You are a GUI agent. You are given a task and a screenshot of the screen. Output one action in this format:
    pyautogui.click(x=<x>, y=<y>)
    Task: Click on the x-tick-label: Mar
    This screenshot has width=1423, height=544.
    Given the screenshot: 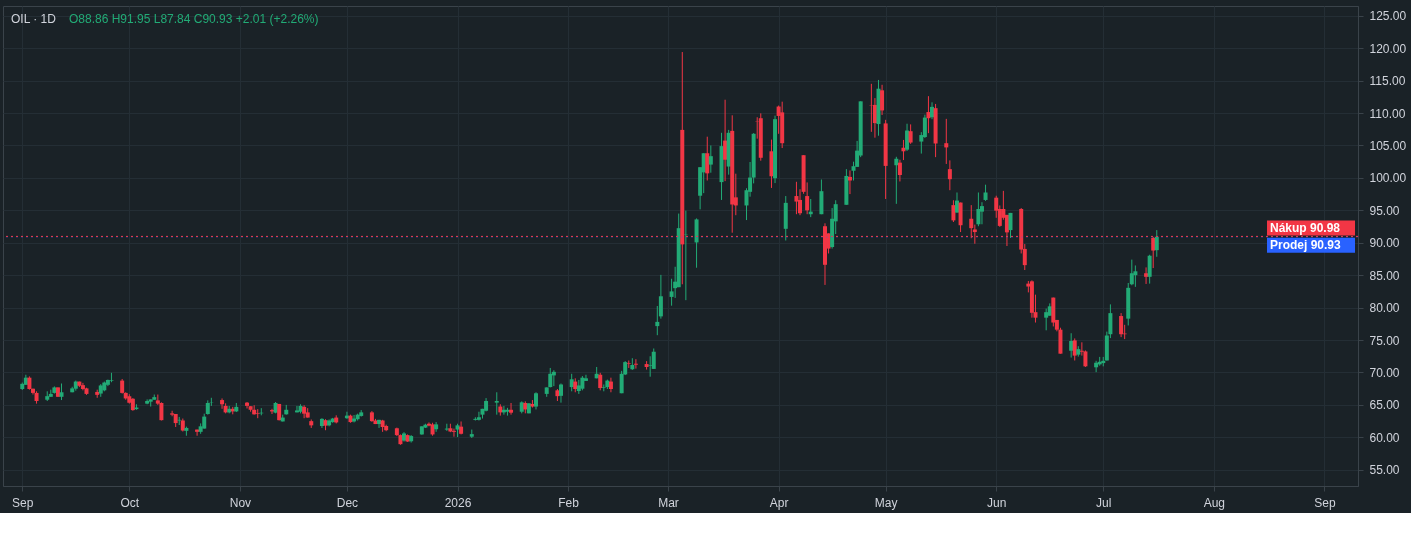 What is the action you would take?
    pyautogui.click(x=668, y=502)
    